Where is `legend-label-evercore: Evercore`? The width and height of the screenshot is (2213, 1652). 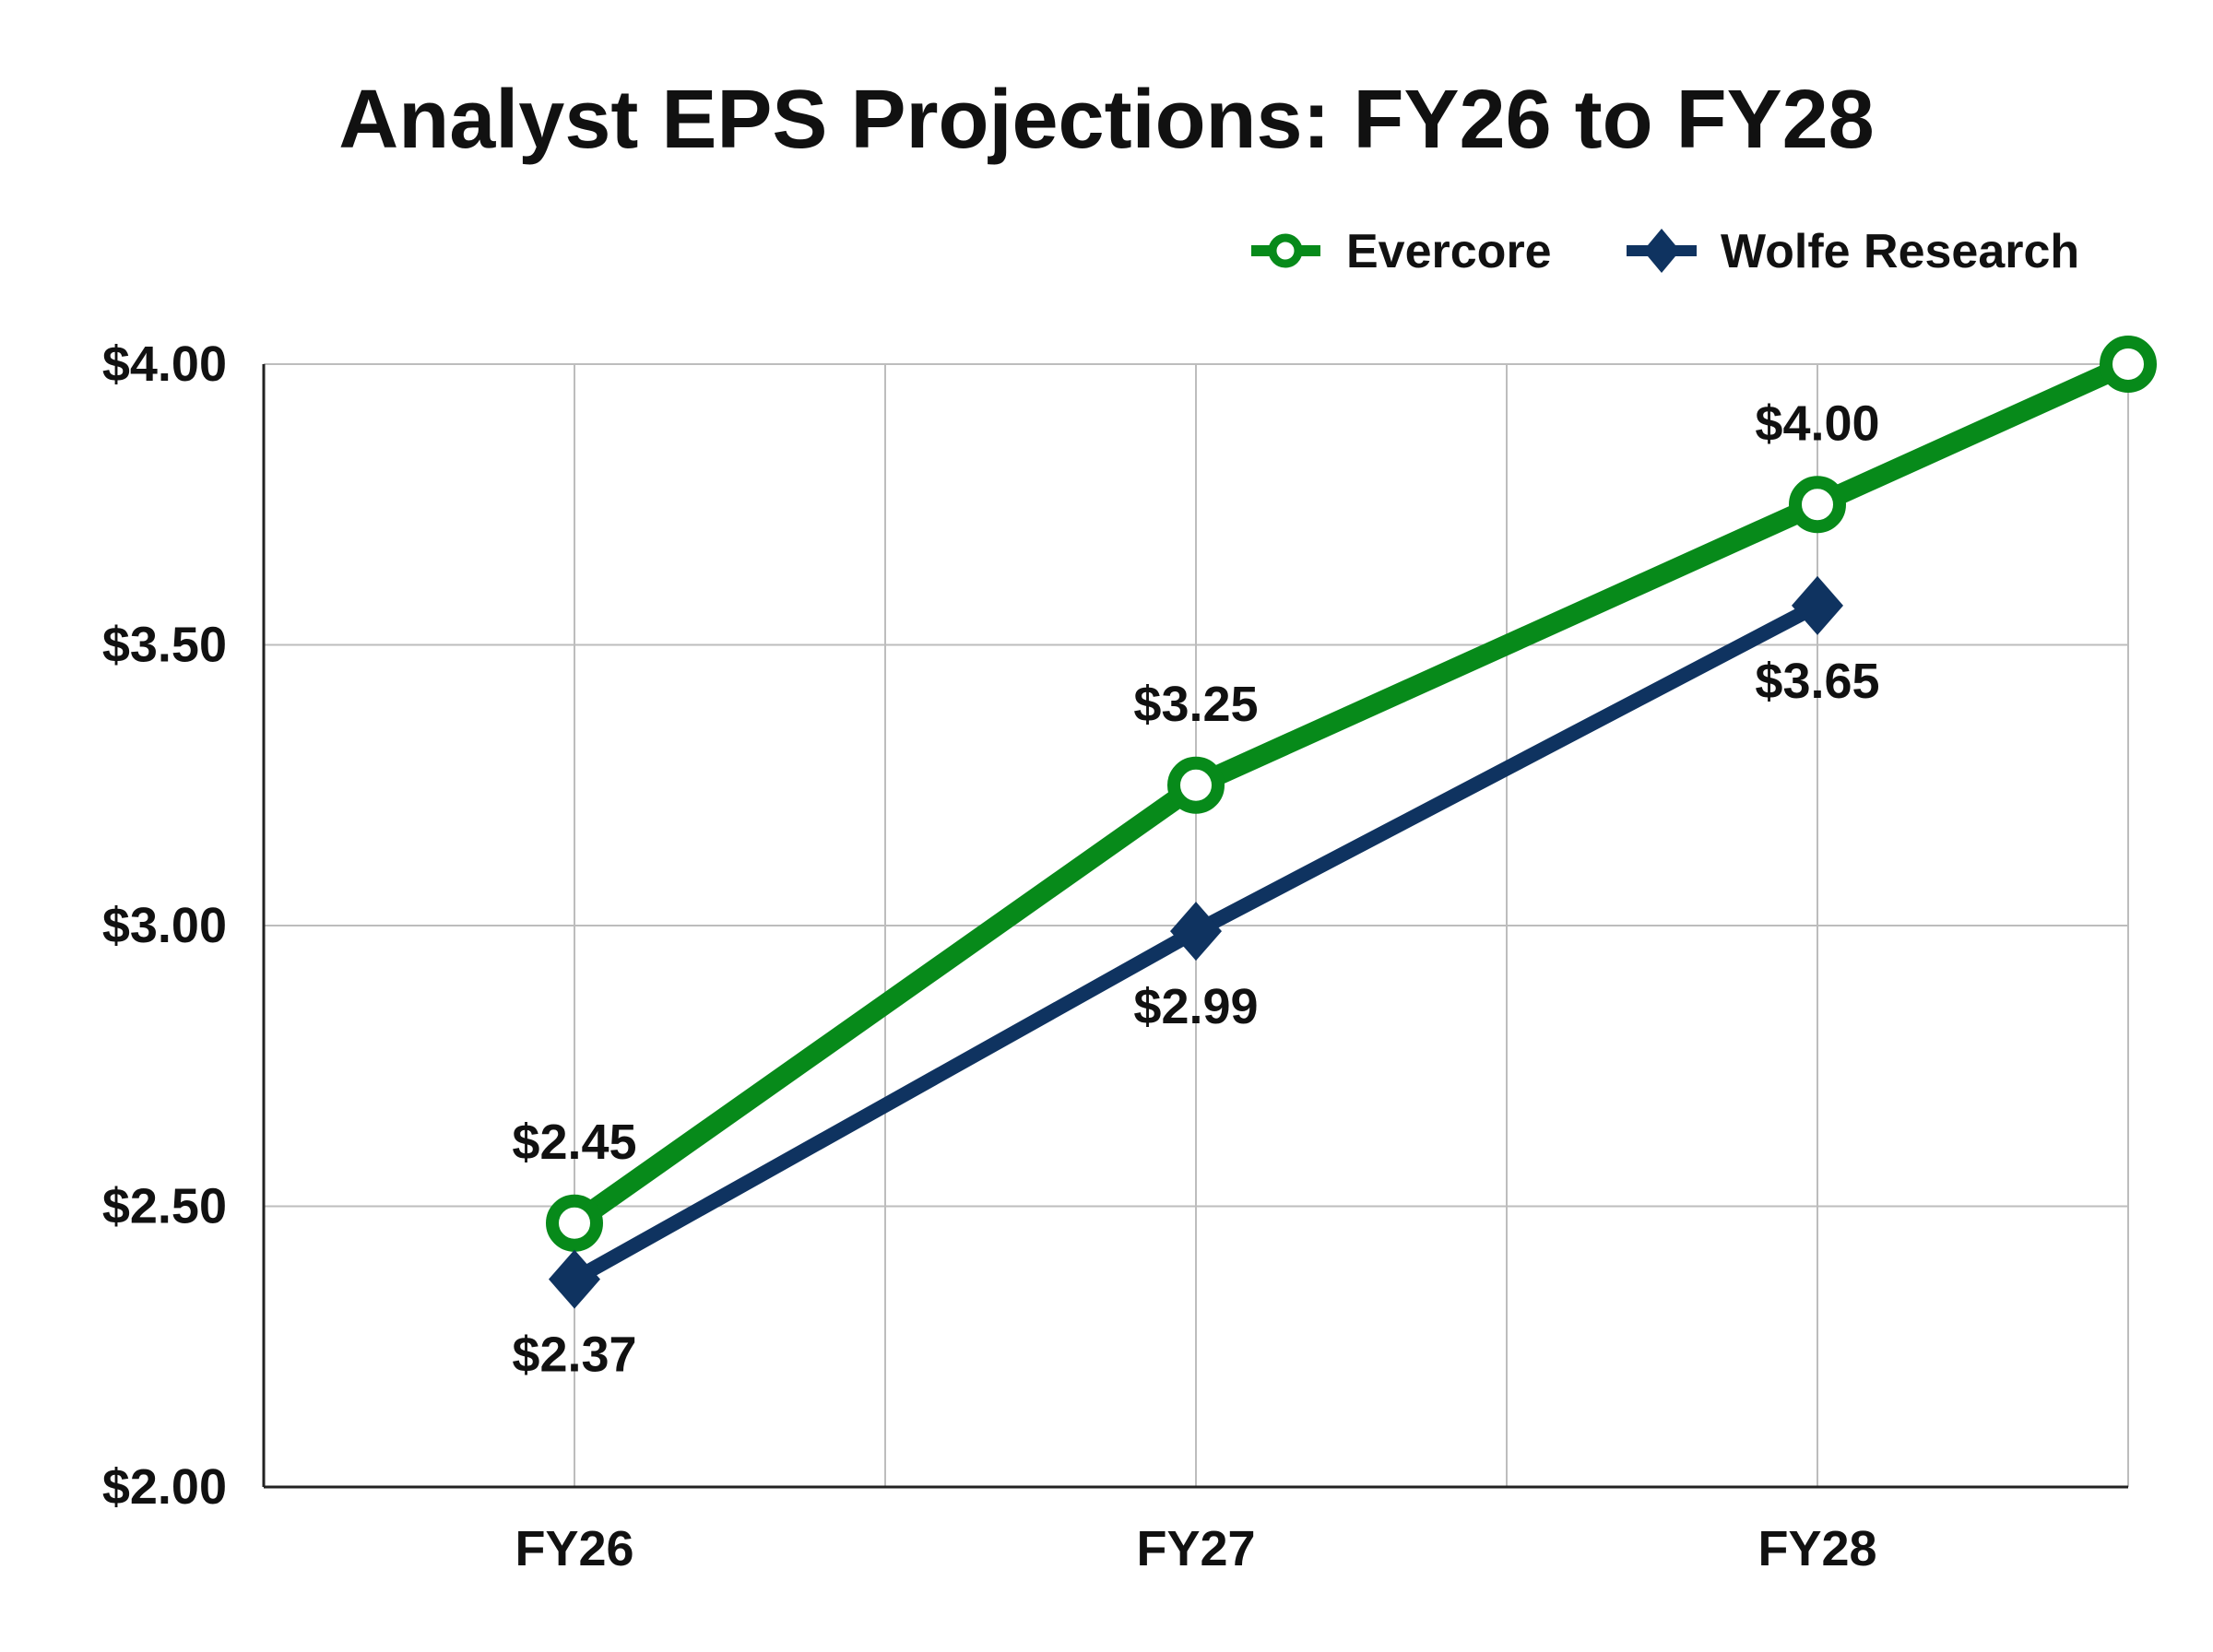
legend-label-evercore: Evercore is located at coordinates (1449, 251).